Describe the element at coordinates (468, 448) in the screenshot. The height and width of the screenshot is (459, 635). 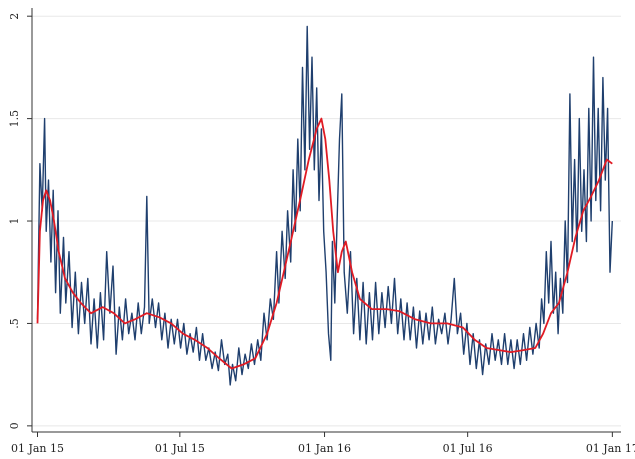
I see `x-tick-label-3: 01 Jul 16` at that location.